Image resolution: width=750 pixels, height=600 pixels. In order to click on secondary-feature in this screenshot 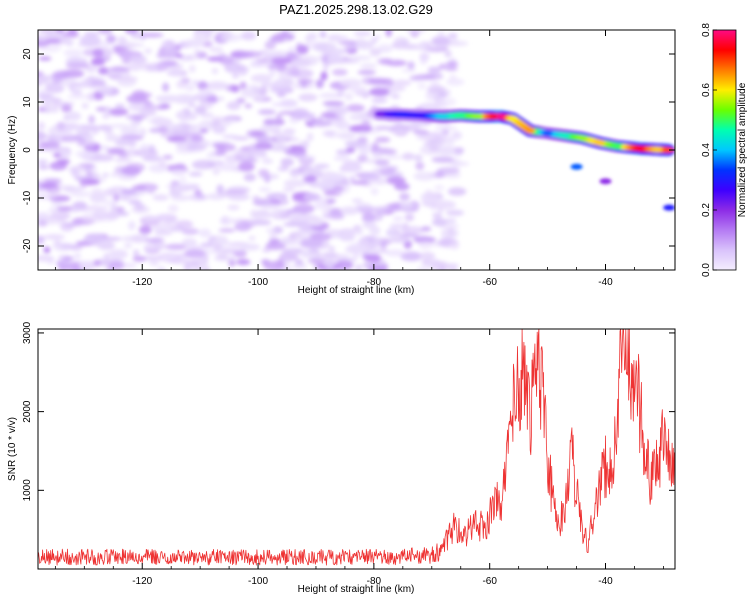, I will do `click(576, 166)`.